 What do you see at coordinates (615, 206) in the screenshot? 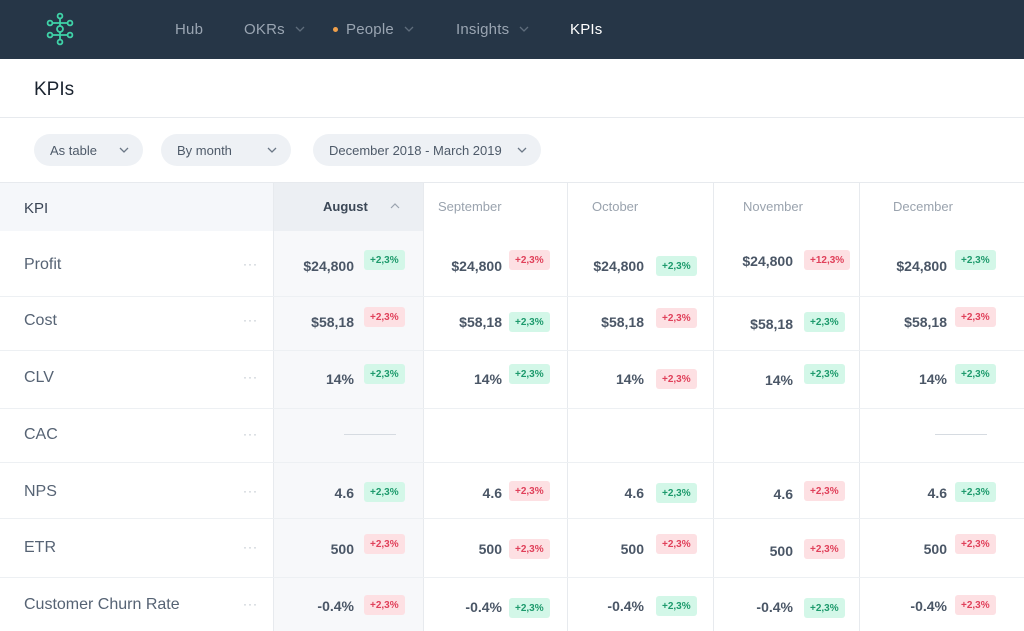
I see `column-header-october: October` at bounding box center [615, 206].